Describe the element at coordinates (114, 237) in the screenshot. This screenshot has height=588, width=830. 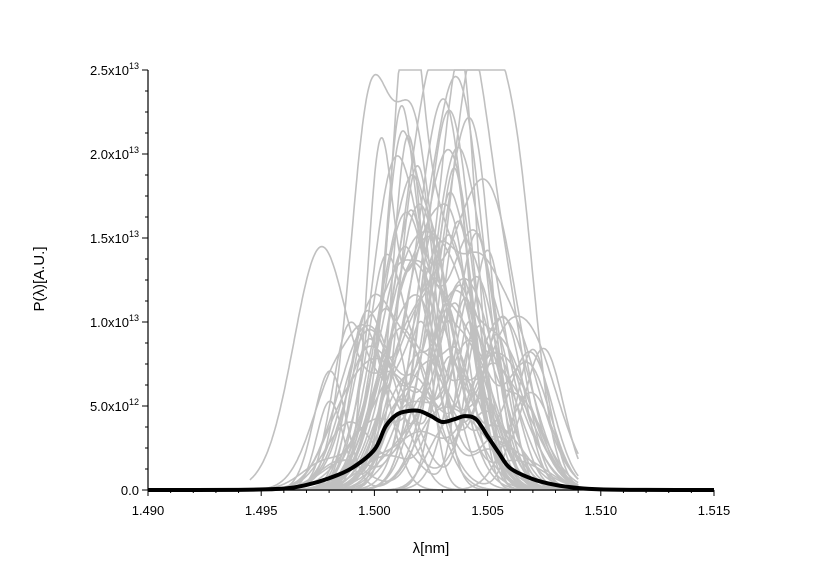
I see `y-tick-label: 1.5x10¹³` at that location.